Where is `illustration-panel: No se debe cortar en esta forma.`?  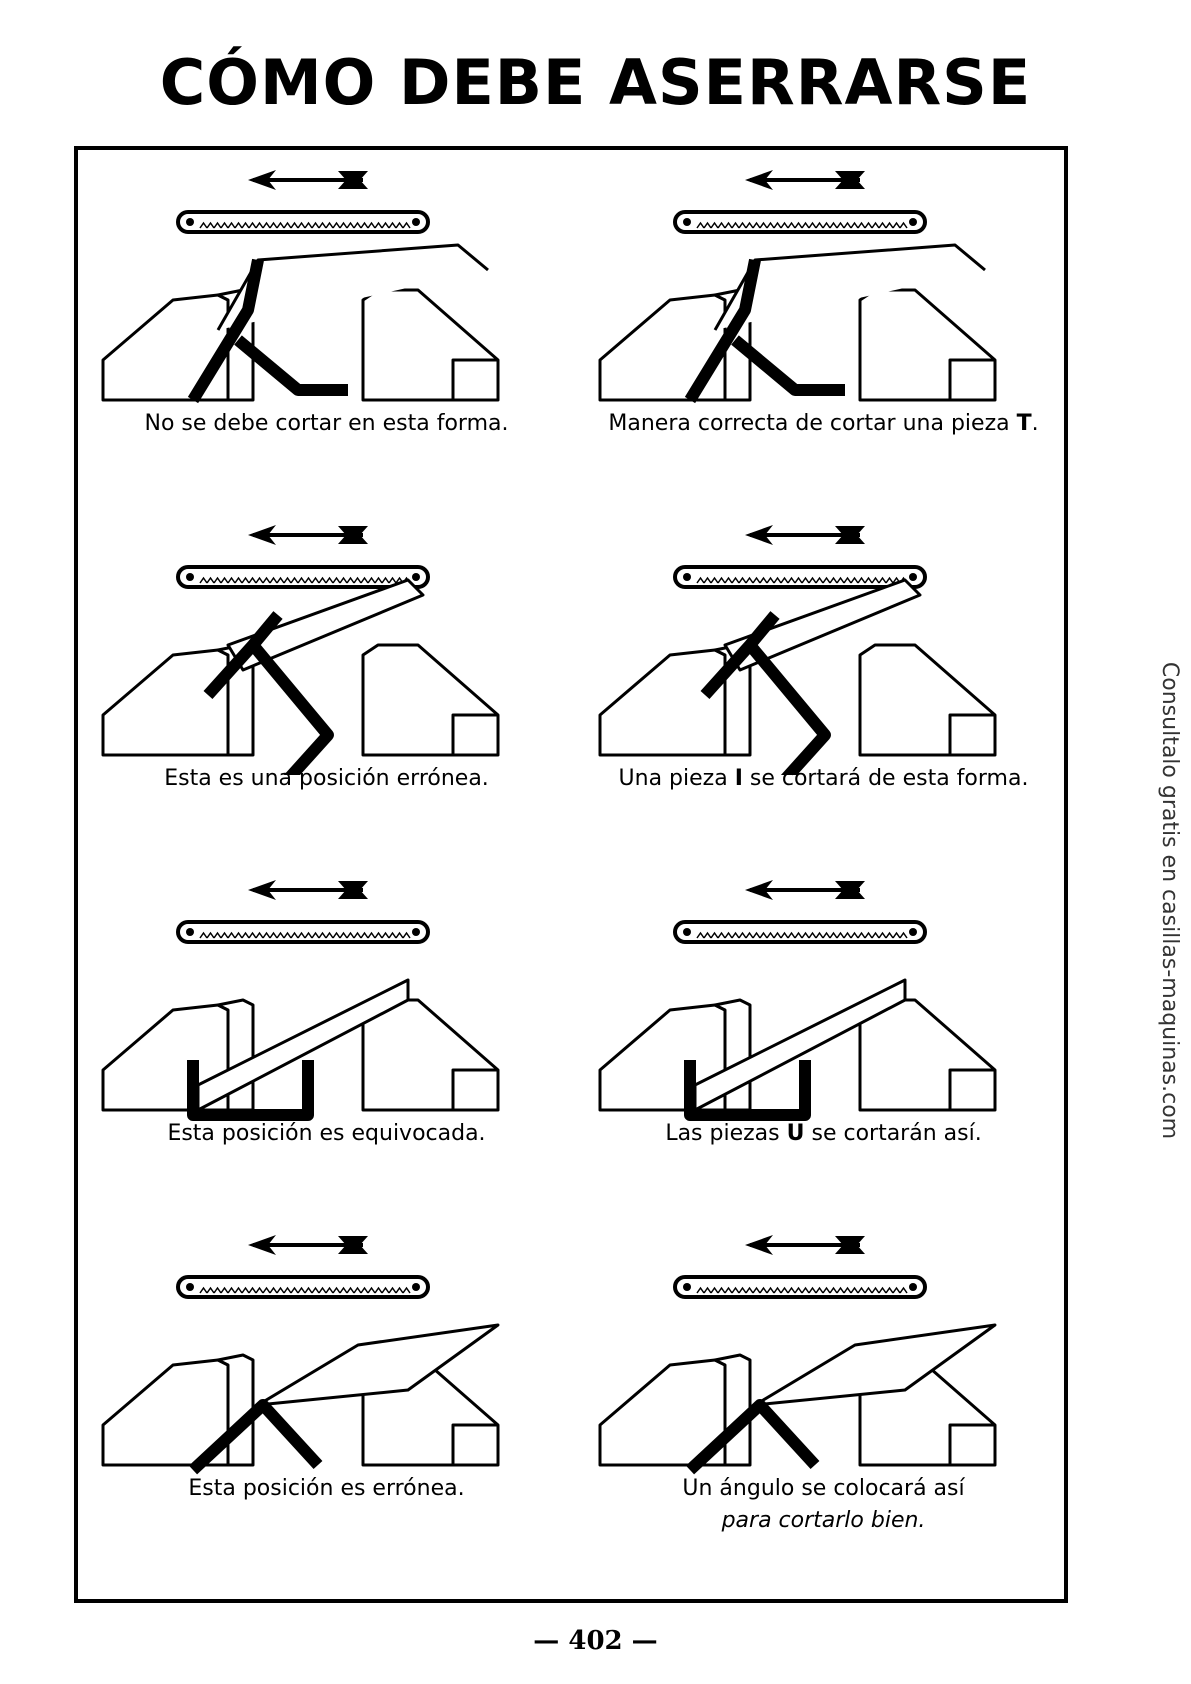
illustration-panel: No se debe cortar en esta forma. is located at coordinates (326, 336).